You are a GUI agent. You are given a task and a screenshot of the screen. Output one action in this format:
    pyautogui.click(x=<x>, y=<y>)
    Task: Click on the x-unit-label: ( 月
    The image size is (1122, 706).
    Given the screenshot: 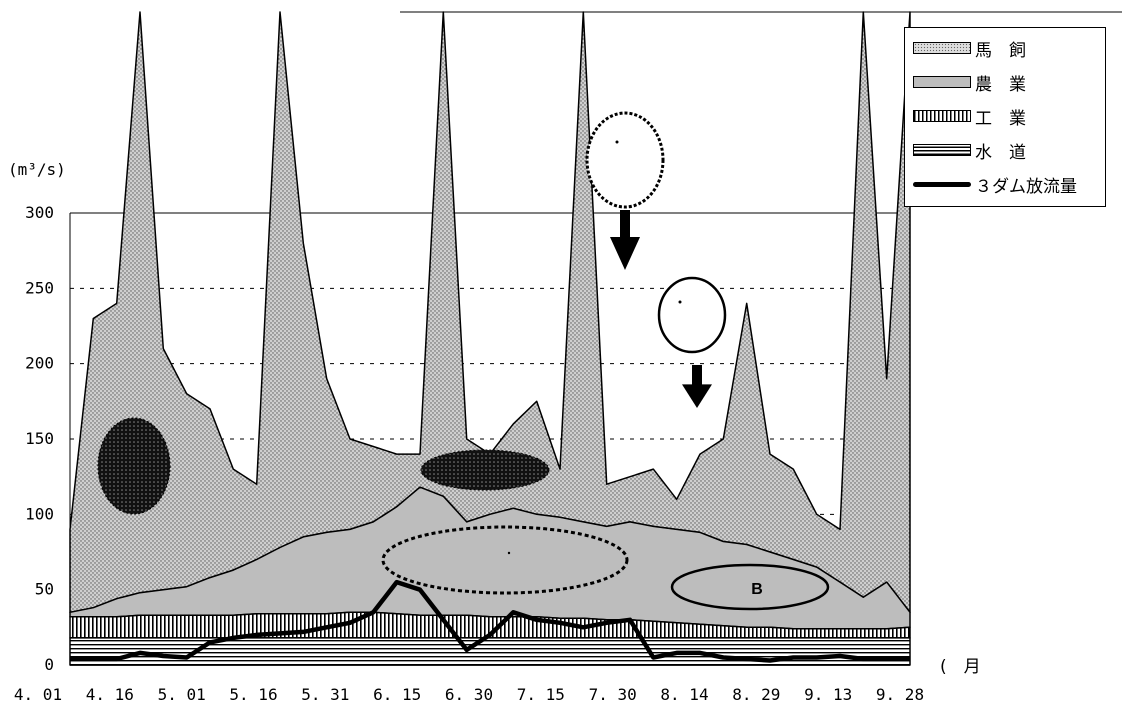 What is the action you would take?
    pyautogui.click(x=960, y=667)
    